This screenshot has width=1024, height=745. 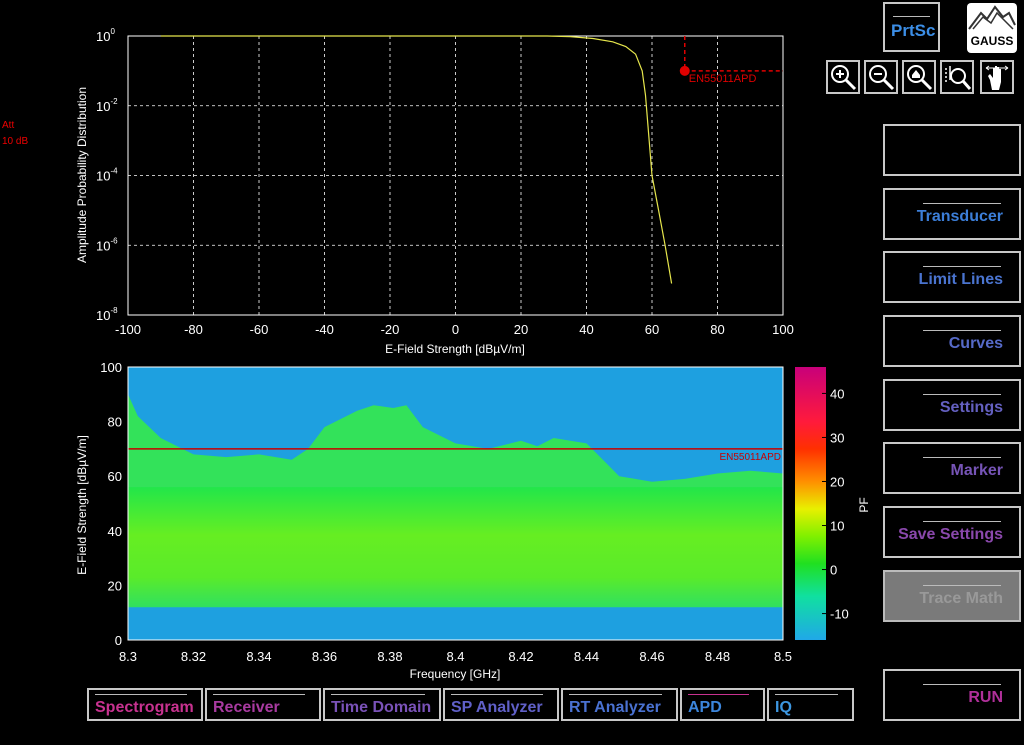 What do you see at coordinates (959, 216) in the screenshot?
I see `side-menu-label: Transducer` at bounding box center [959, 216].